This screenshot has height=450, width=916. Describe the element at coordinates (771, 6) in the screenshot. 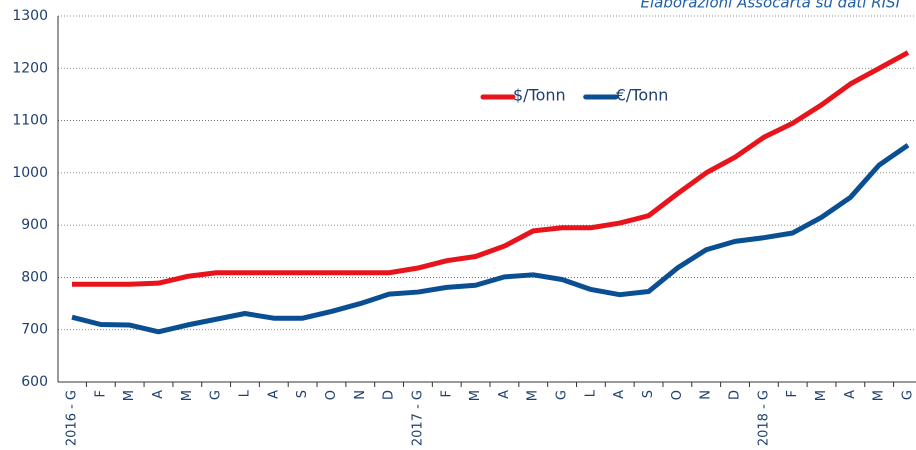

I see `source-note: Elaborazioni Assocarta su dati RISI` at that location.